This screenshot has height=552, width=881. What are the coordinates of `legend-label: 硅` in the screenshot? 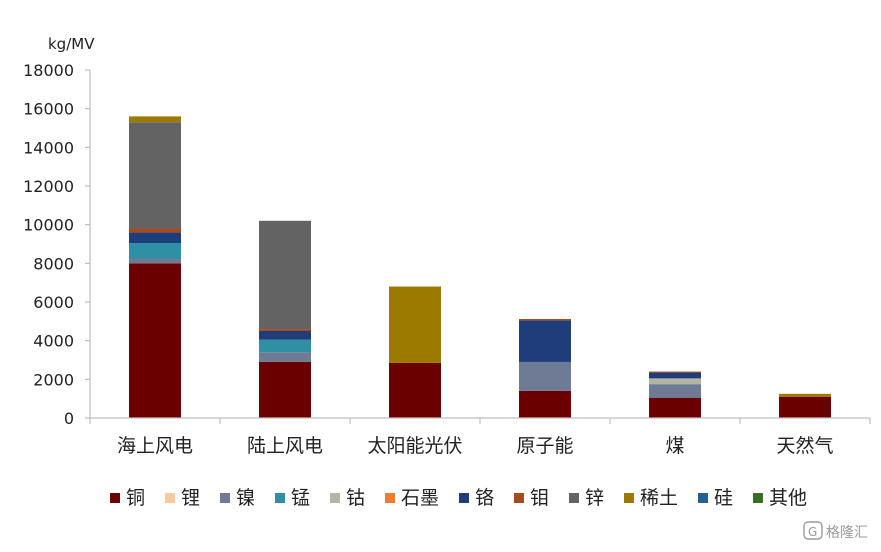 It's located at (723, 498).